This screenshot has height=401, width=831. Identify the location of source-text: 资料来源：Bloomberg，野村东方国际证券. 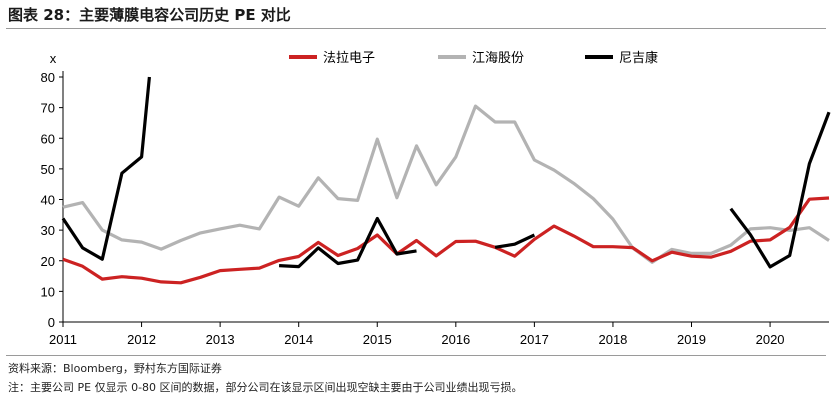
(115, 368).